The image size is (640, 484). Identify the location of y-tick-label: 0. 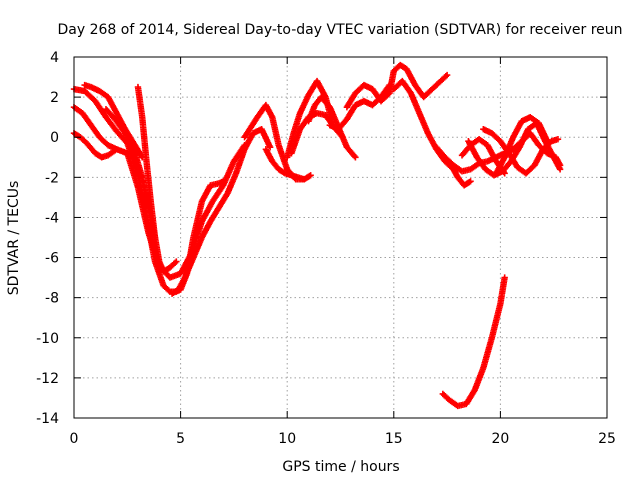
(54, 138).